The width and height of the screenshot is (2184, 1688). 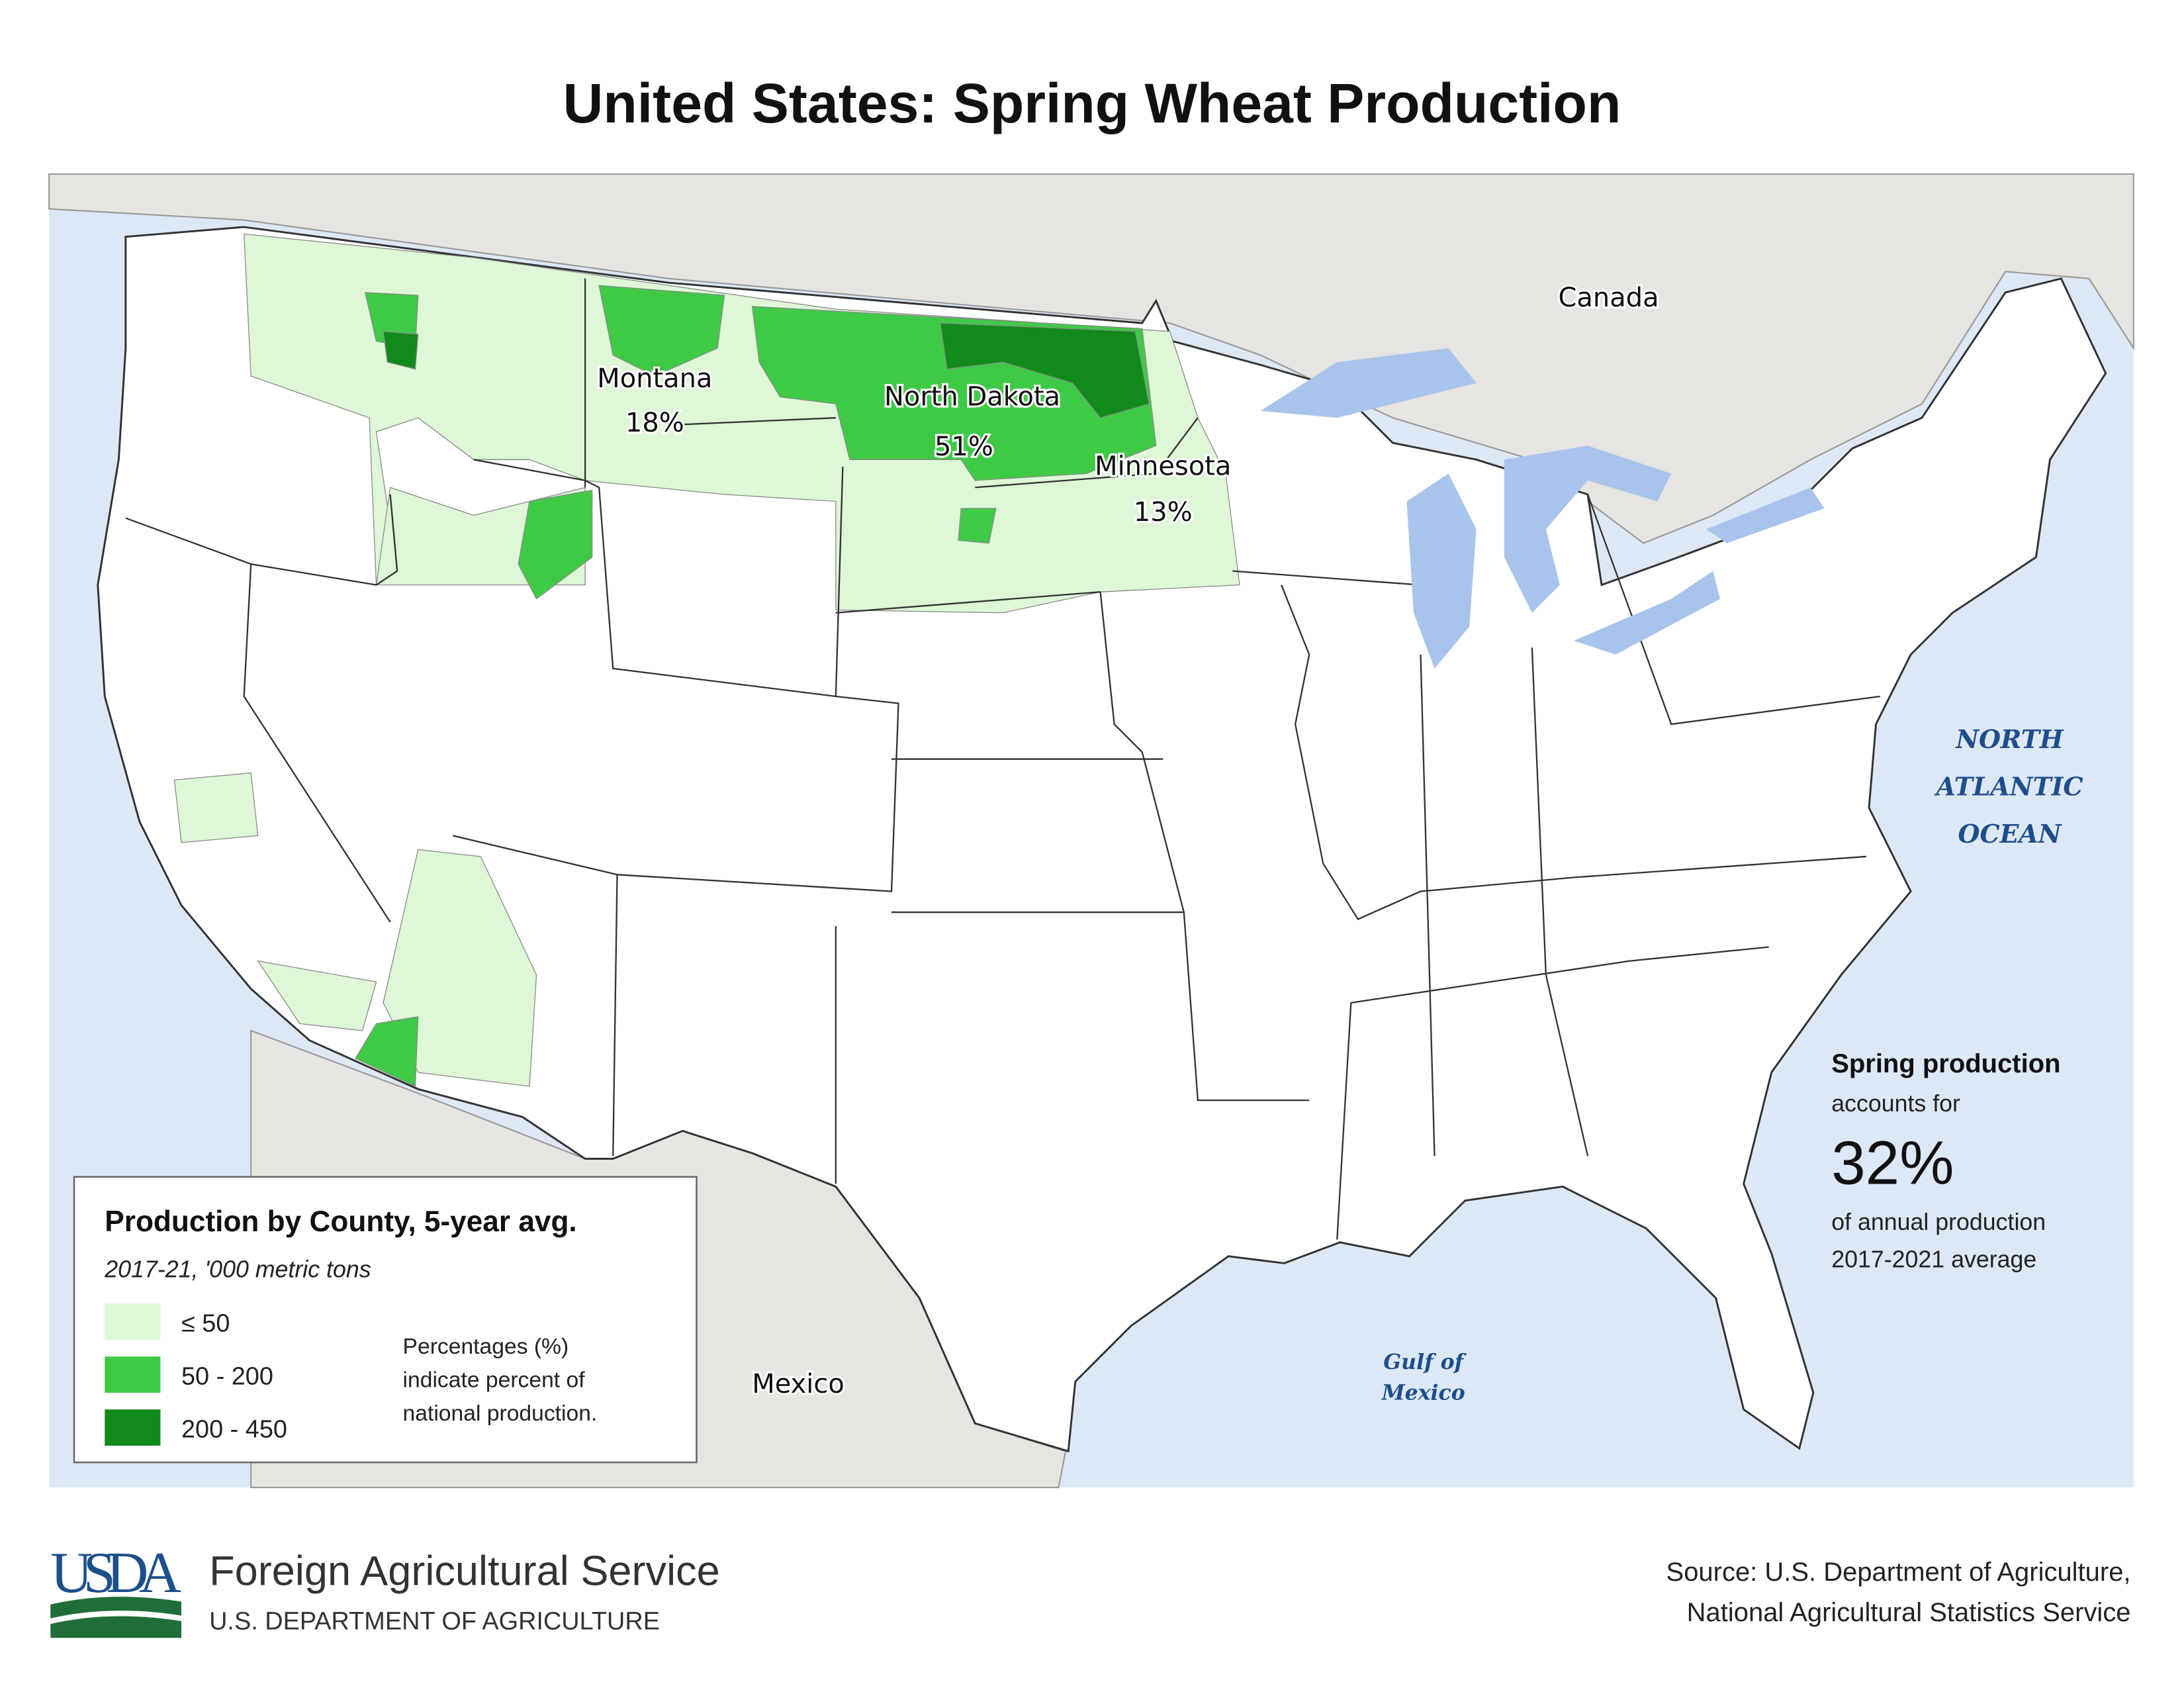 I want to click on callout-value: 32%, so click(x=1892, y=1162).